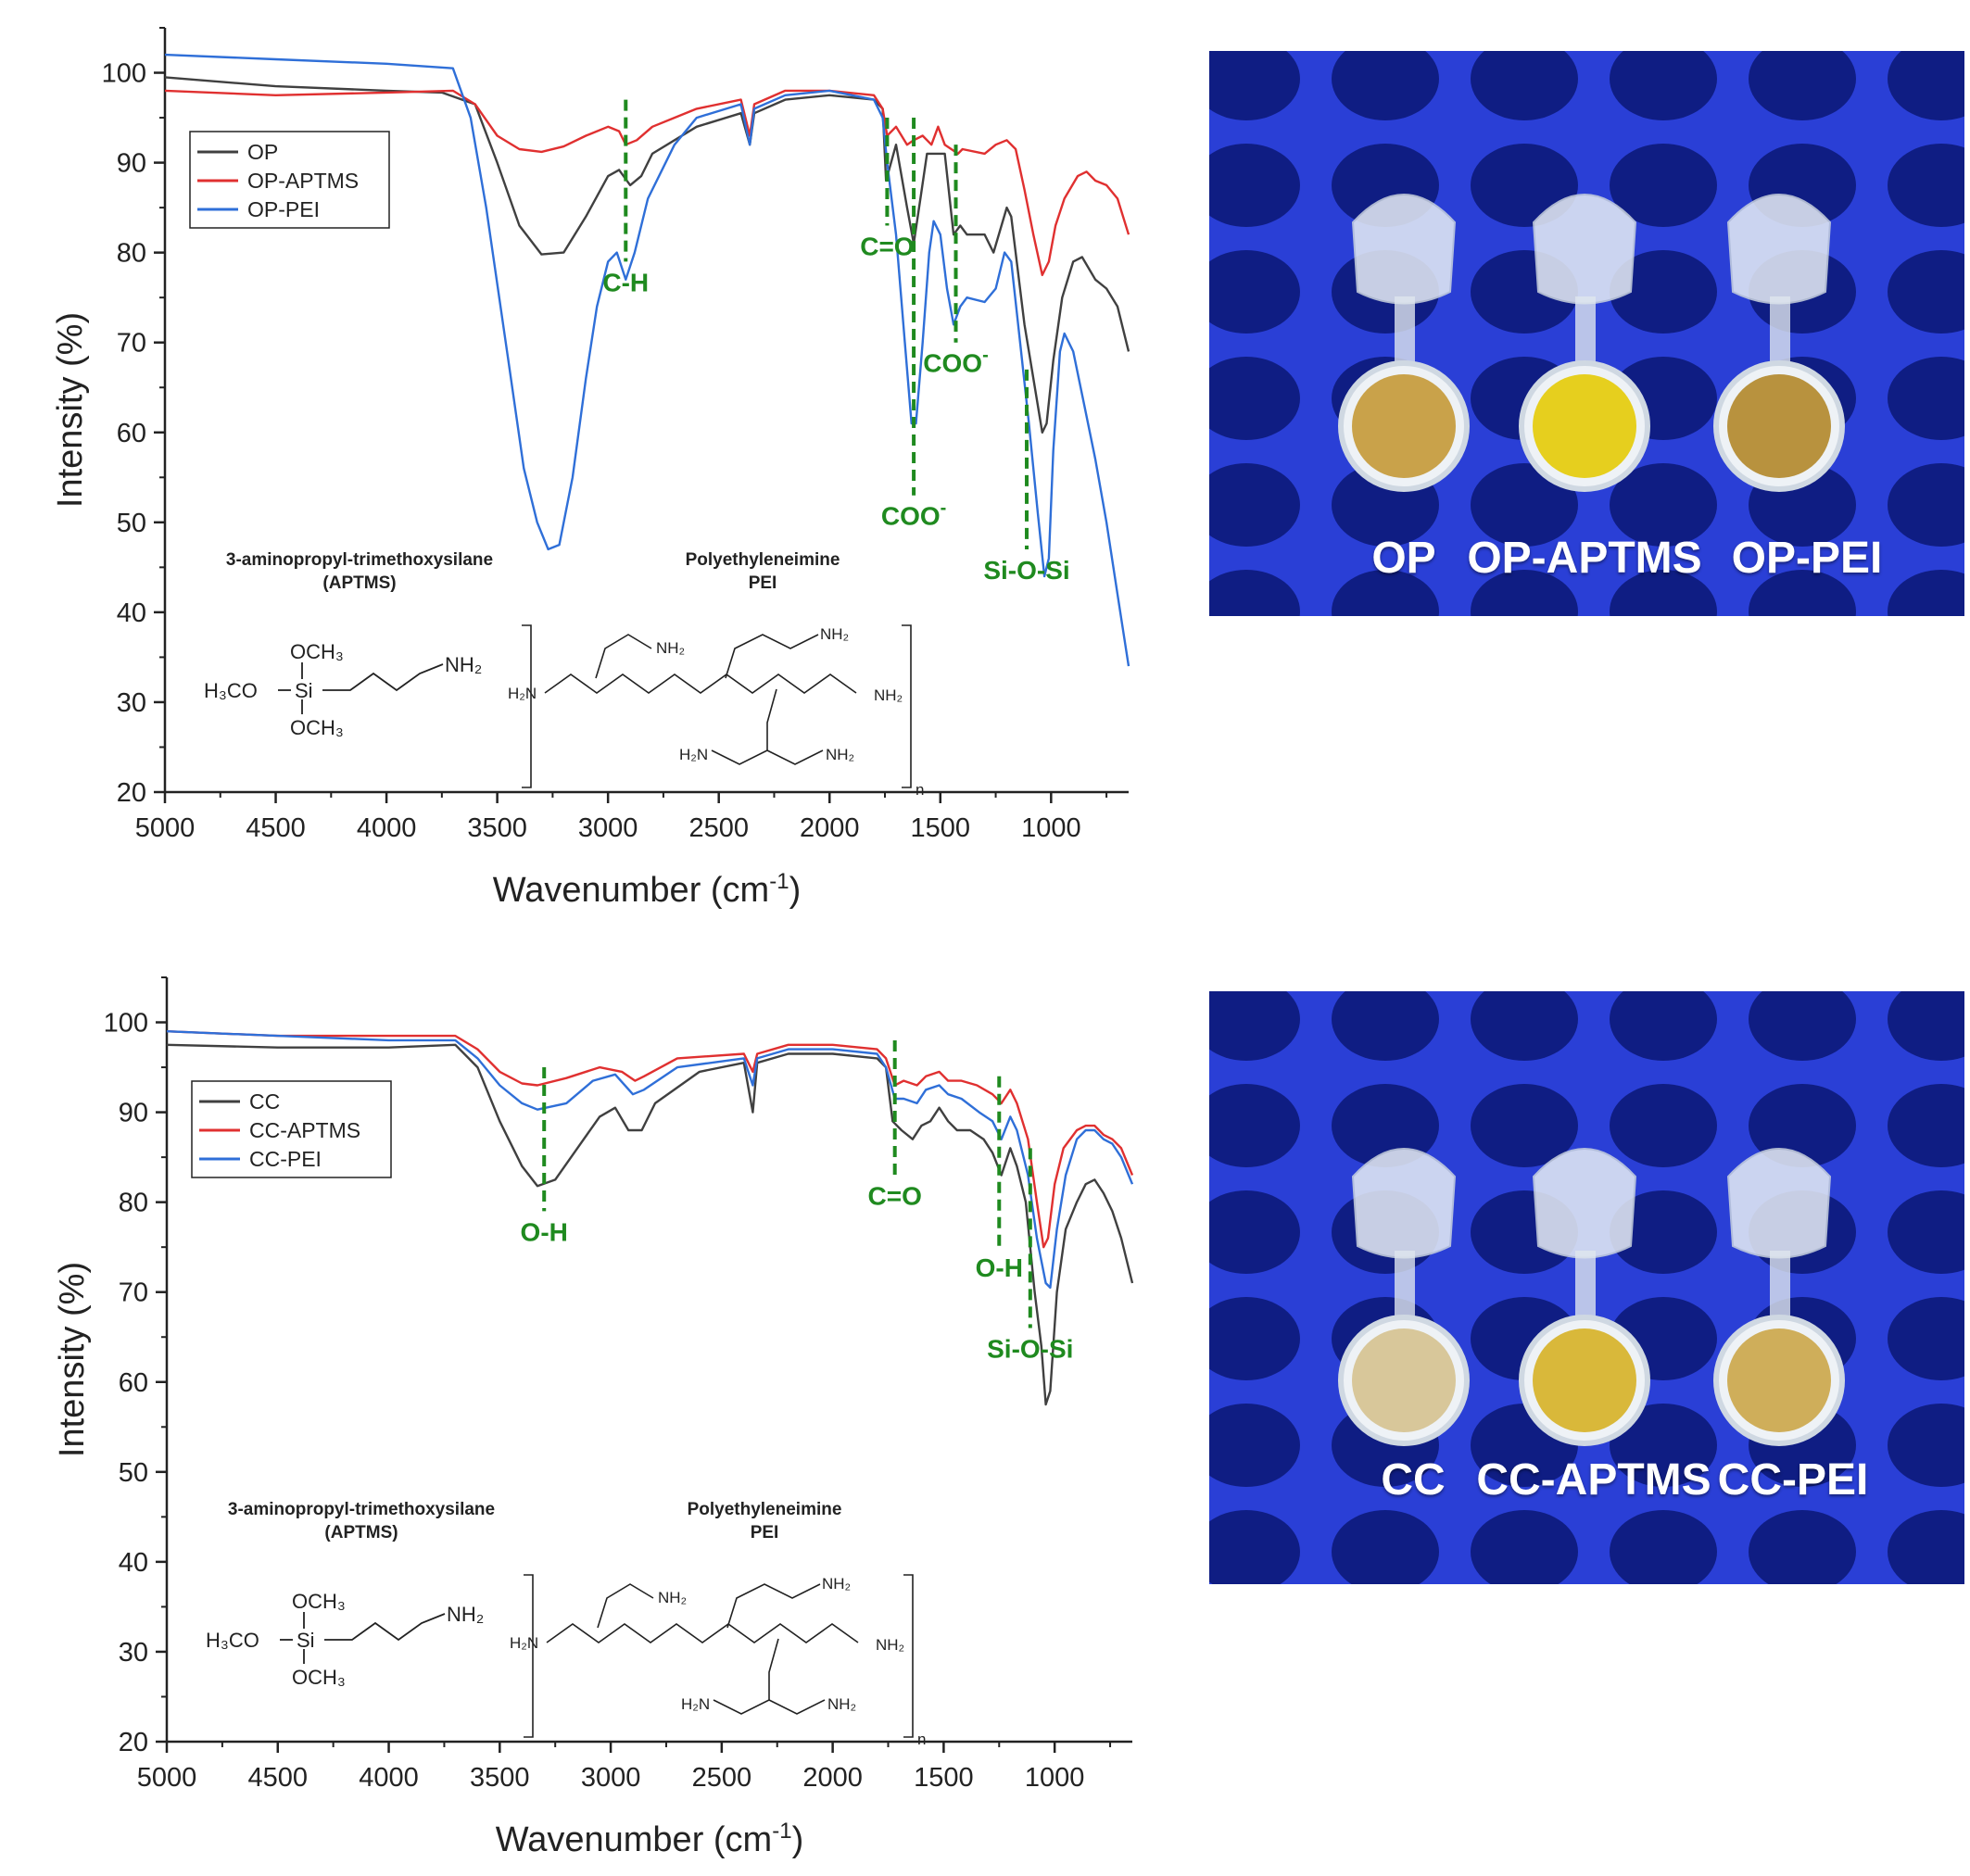 The width and height of the screenshot is (1970, 1876). I want to click on annotation-label: C-H, so click(626, 282).